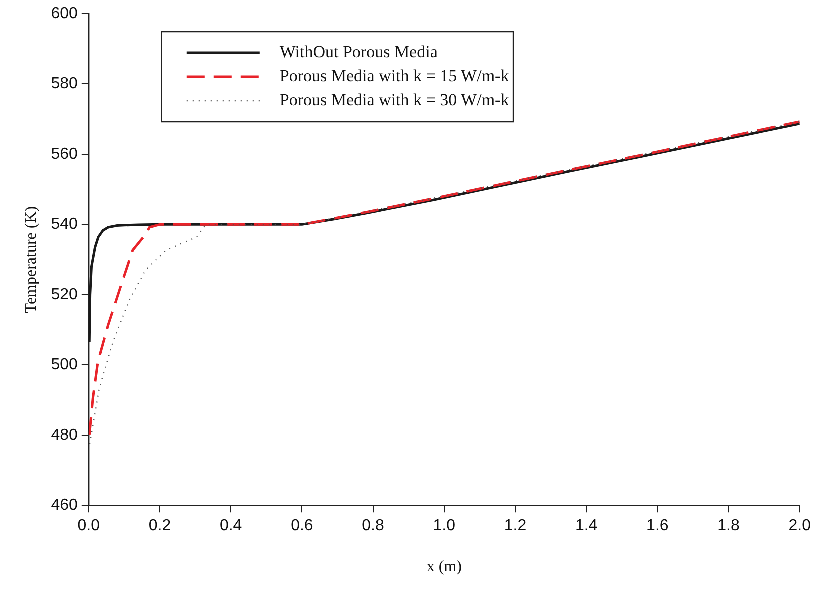  I want to click on x-tick-label: 0.4, so click(231, 526).